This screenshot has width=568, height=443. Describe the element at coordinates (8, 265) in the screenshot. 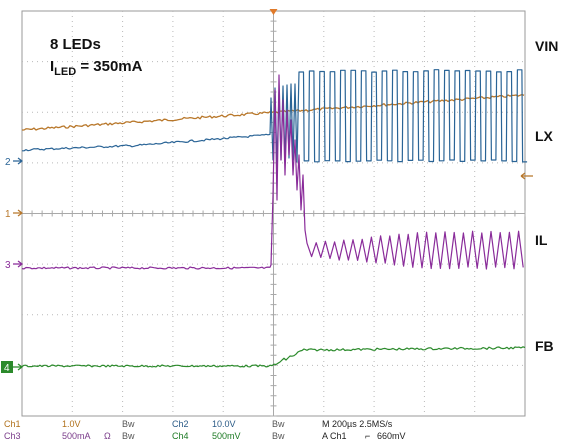

I see `channel-marker-label: 3` at that location.